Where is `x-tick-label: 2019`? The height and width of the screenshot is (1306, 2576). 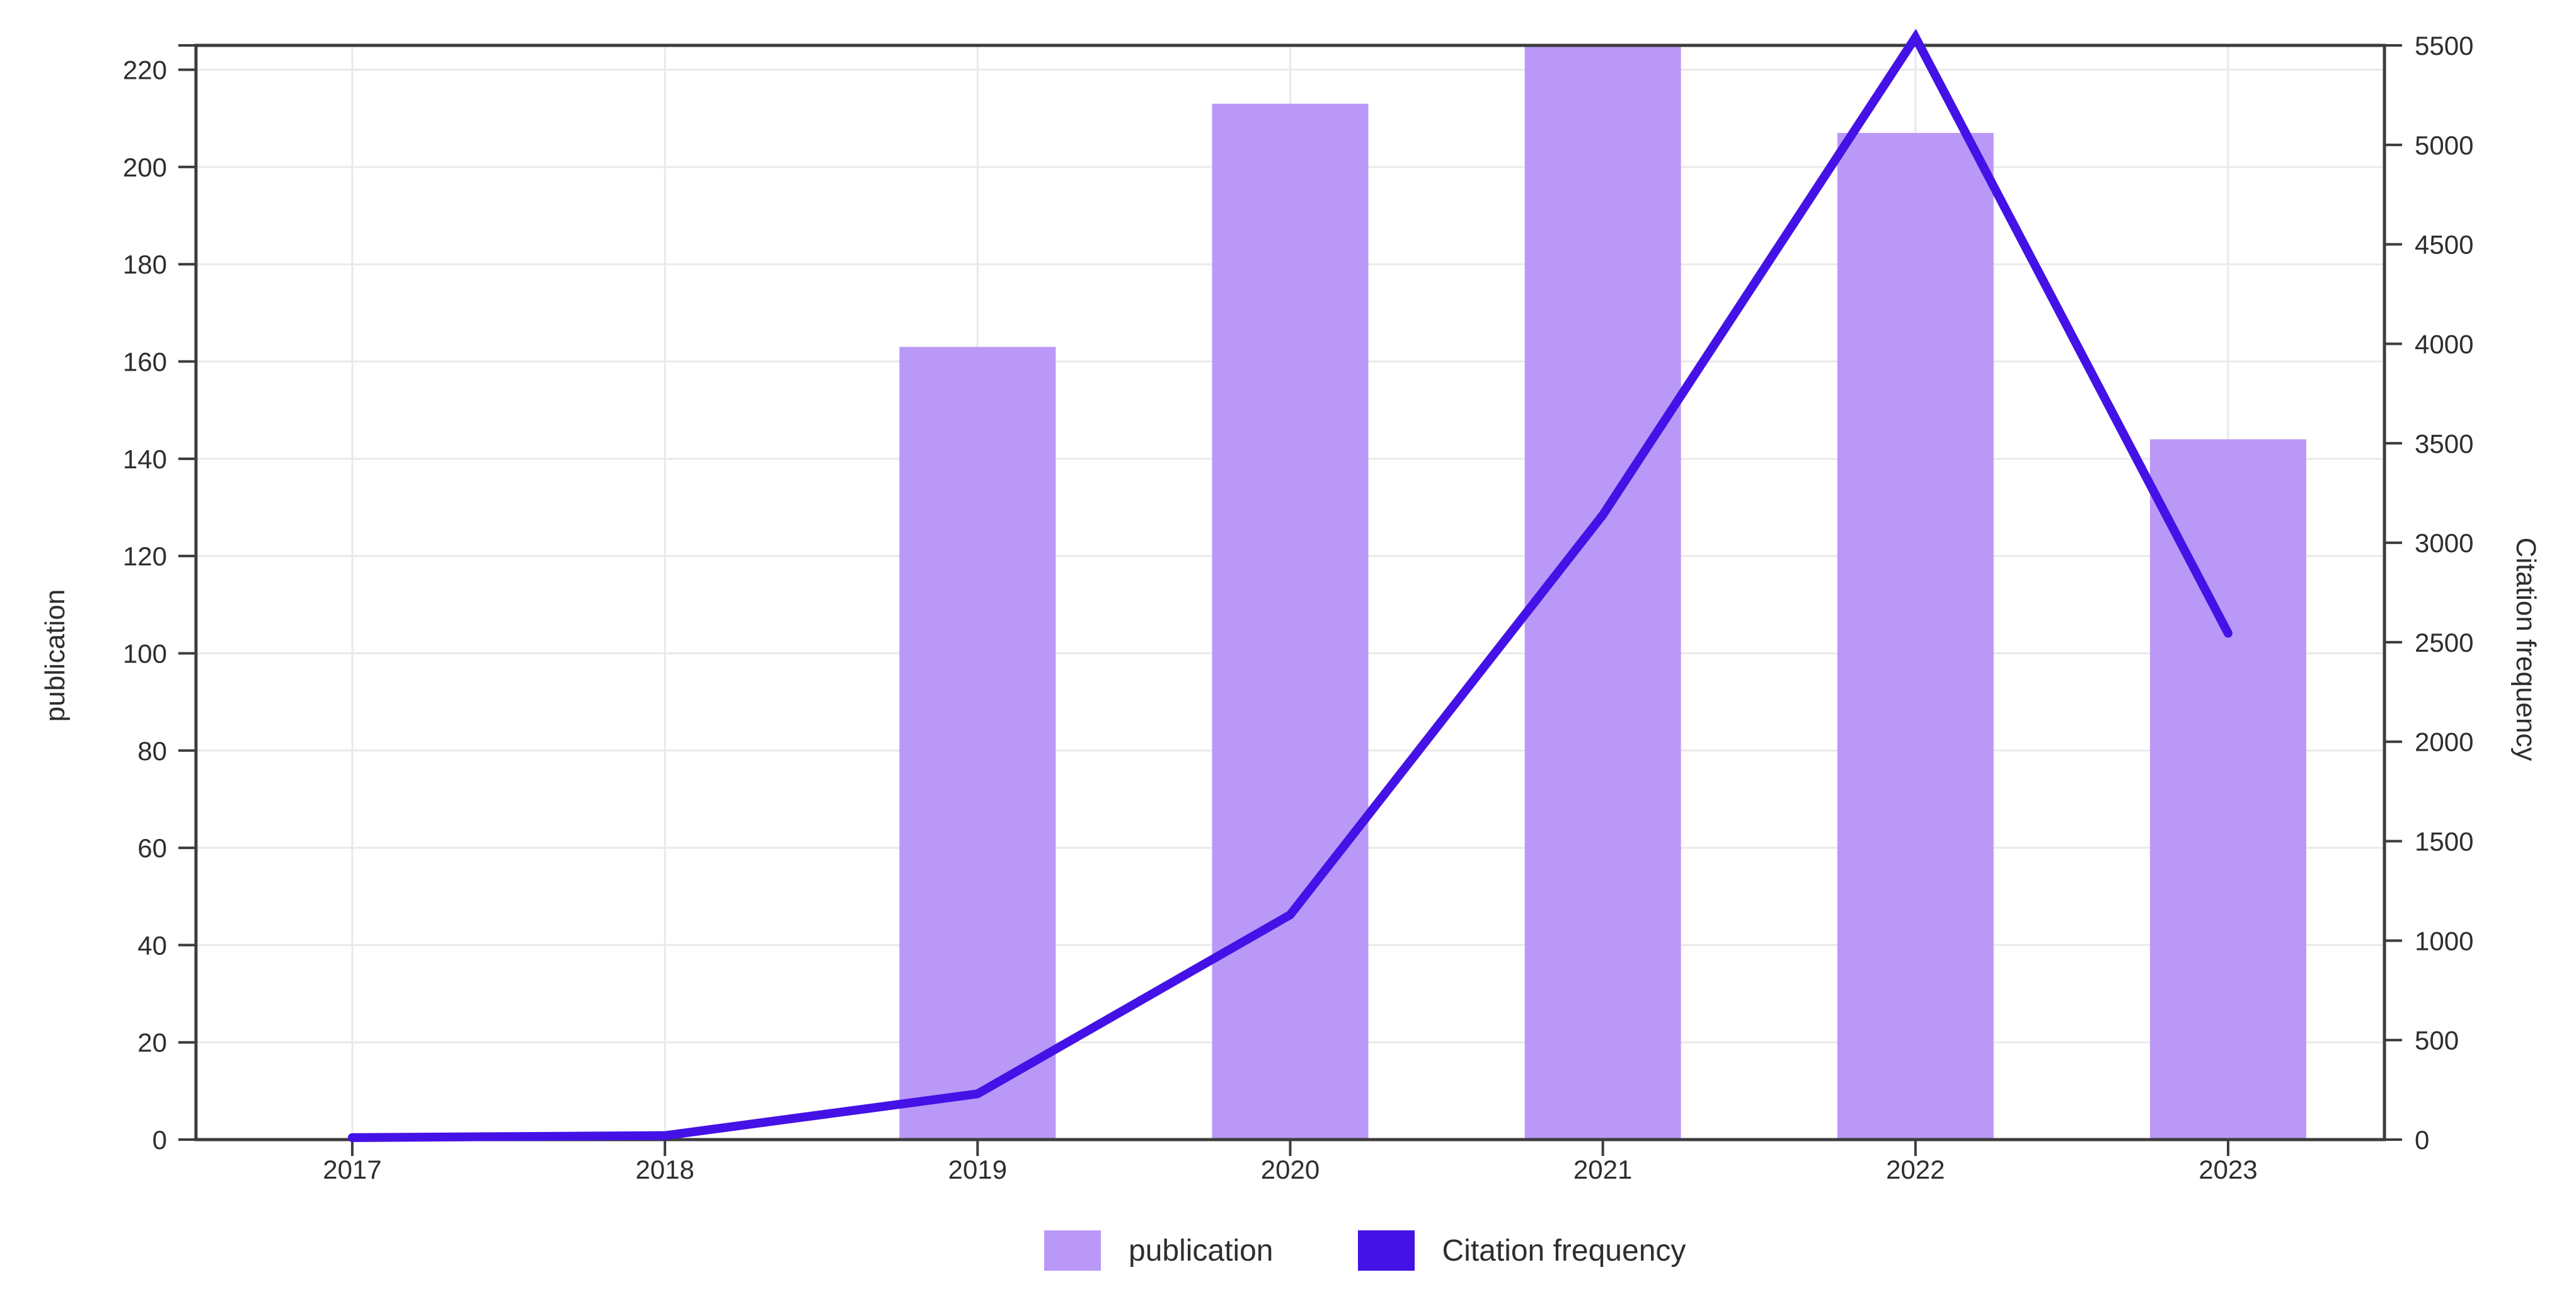
x-tick-label: 2019 is located at coordinates (977, 1169).